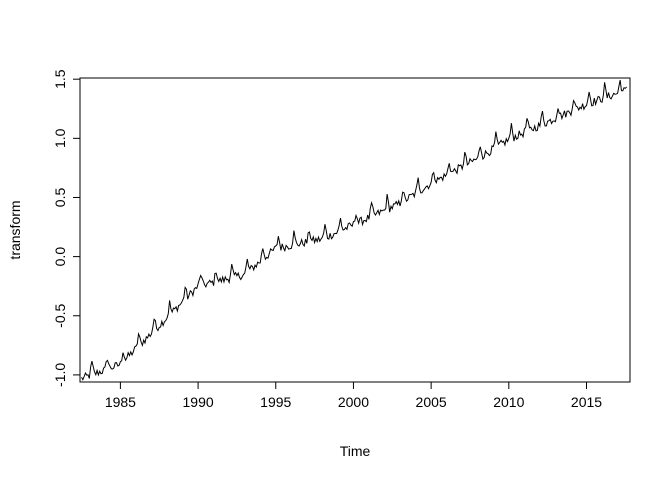 This screenshot has width=672, height=480. Describe the element at coordinates (508, 402) in the screenshot. I see `x-tick-label: 2010` at that location.